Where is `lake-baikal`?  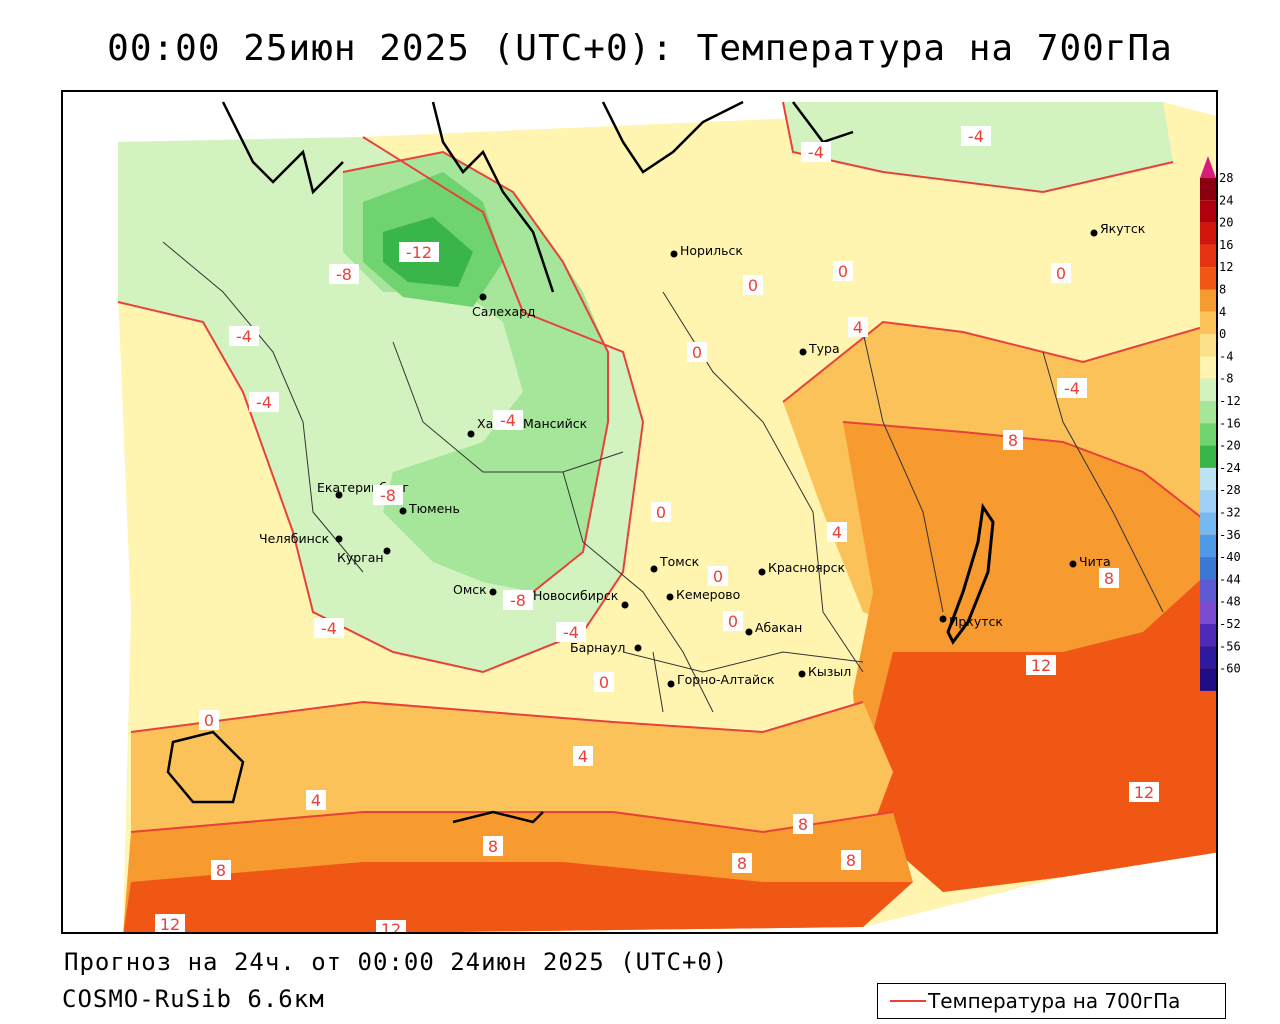
lake-baikal is located at coordinates (970, 573).